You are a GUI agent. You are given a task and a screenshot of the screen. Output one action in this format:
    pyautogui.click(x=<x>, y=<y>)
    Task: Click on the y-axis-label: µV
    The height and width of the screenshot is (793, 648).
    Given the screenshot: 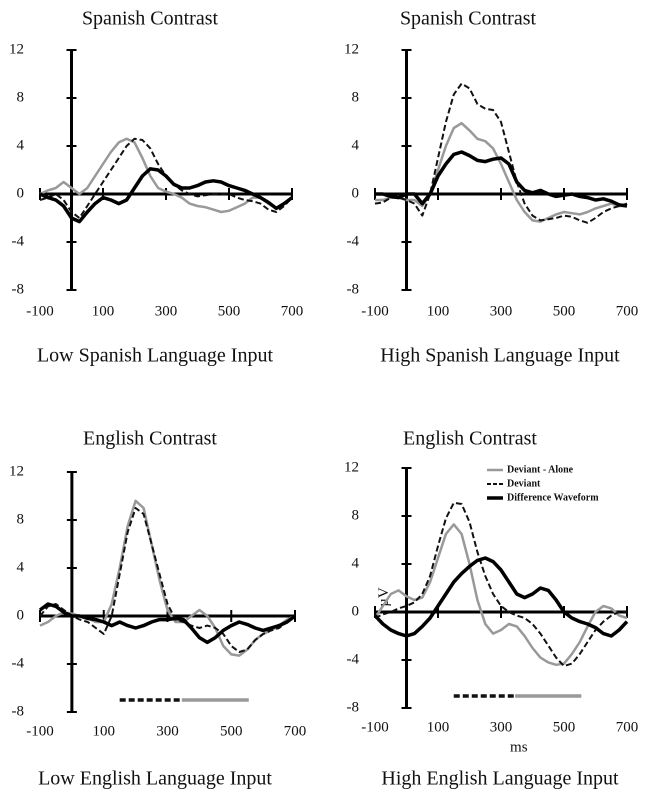 What is the action you would take?
    pyautogui.click(x=384, y=597)
    